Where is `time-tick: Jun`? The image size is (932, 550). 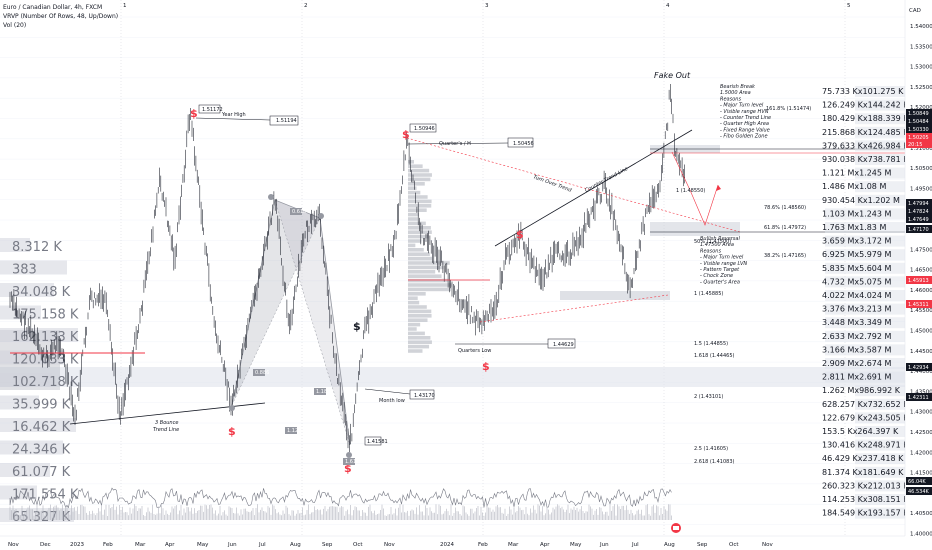 time-tick: Jun is located at coordinates (232, 545).